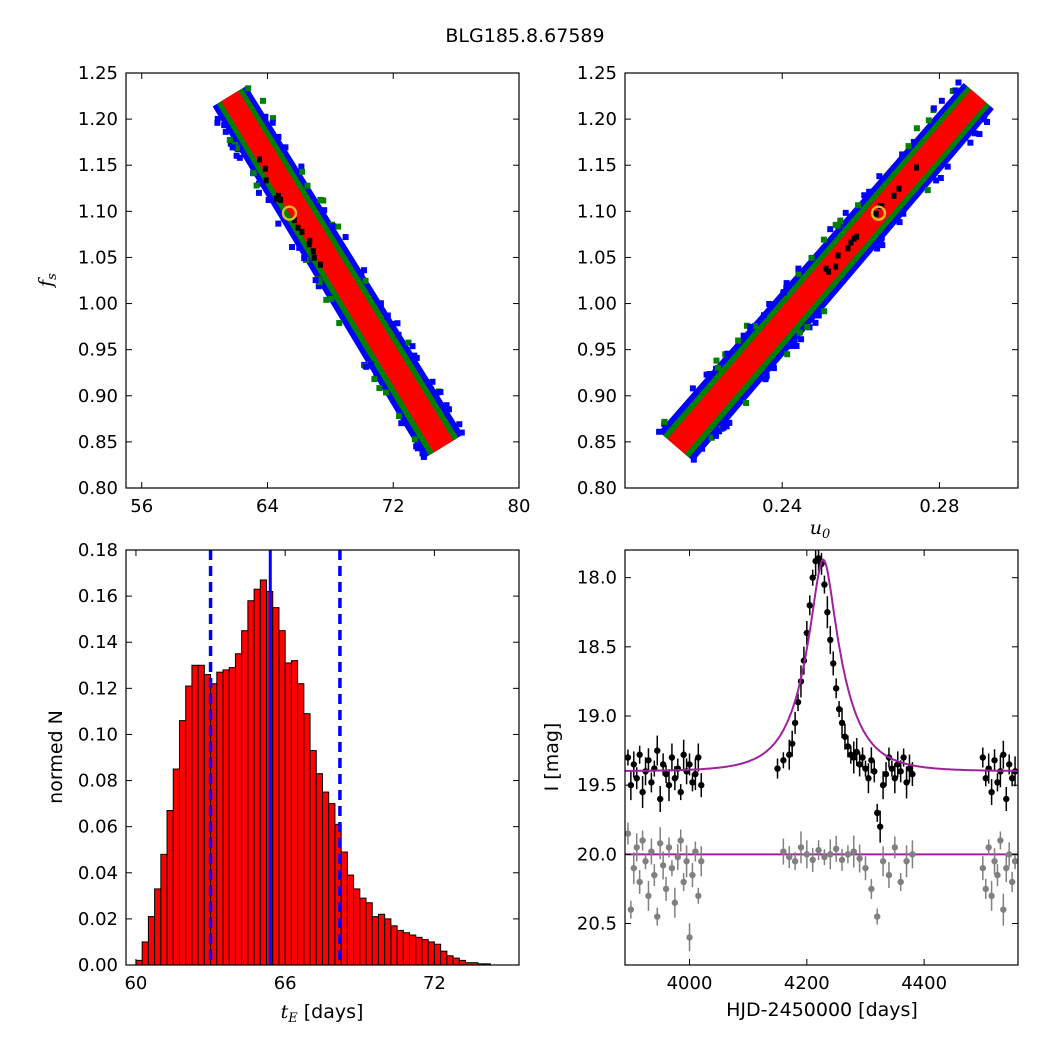 The height and width of the screenshot is (1050, 1050). Describe the element at coordinates (821, 280) in the screenshot. I see `axes-frame` at that location.